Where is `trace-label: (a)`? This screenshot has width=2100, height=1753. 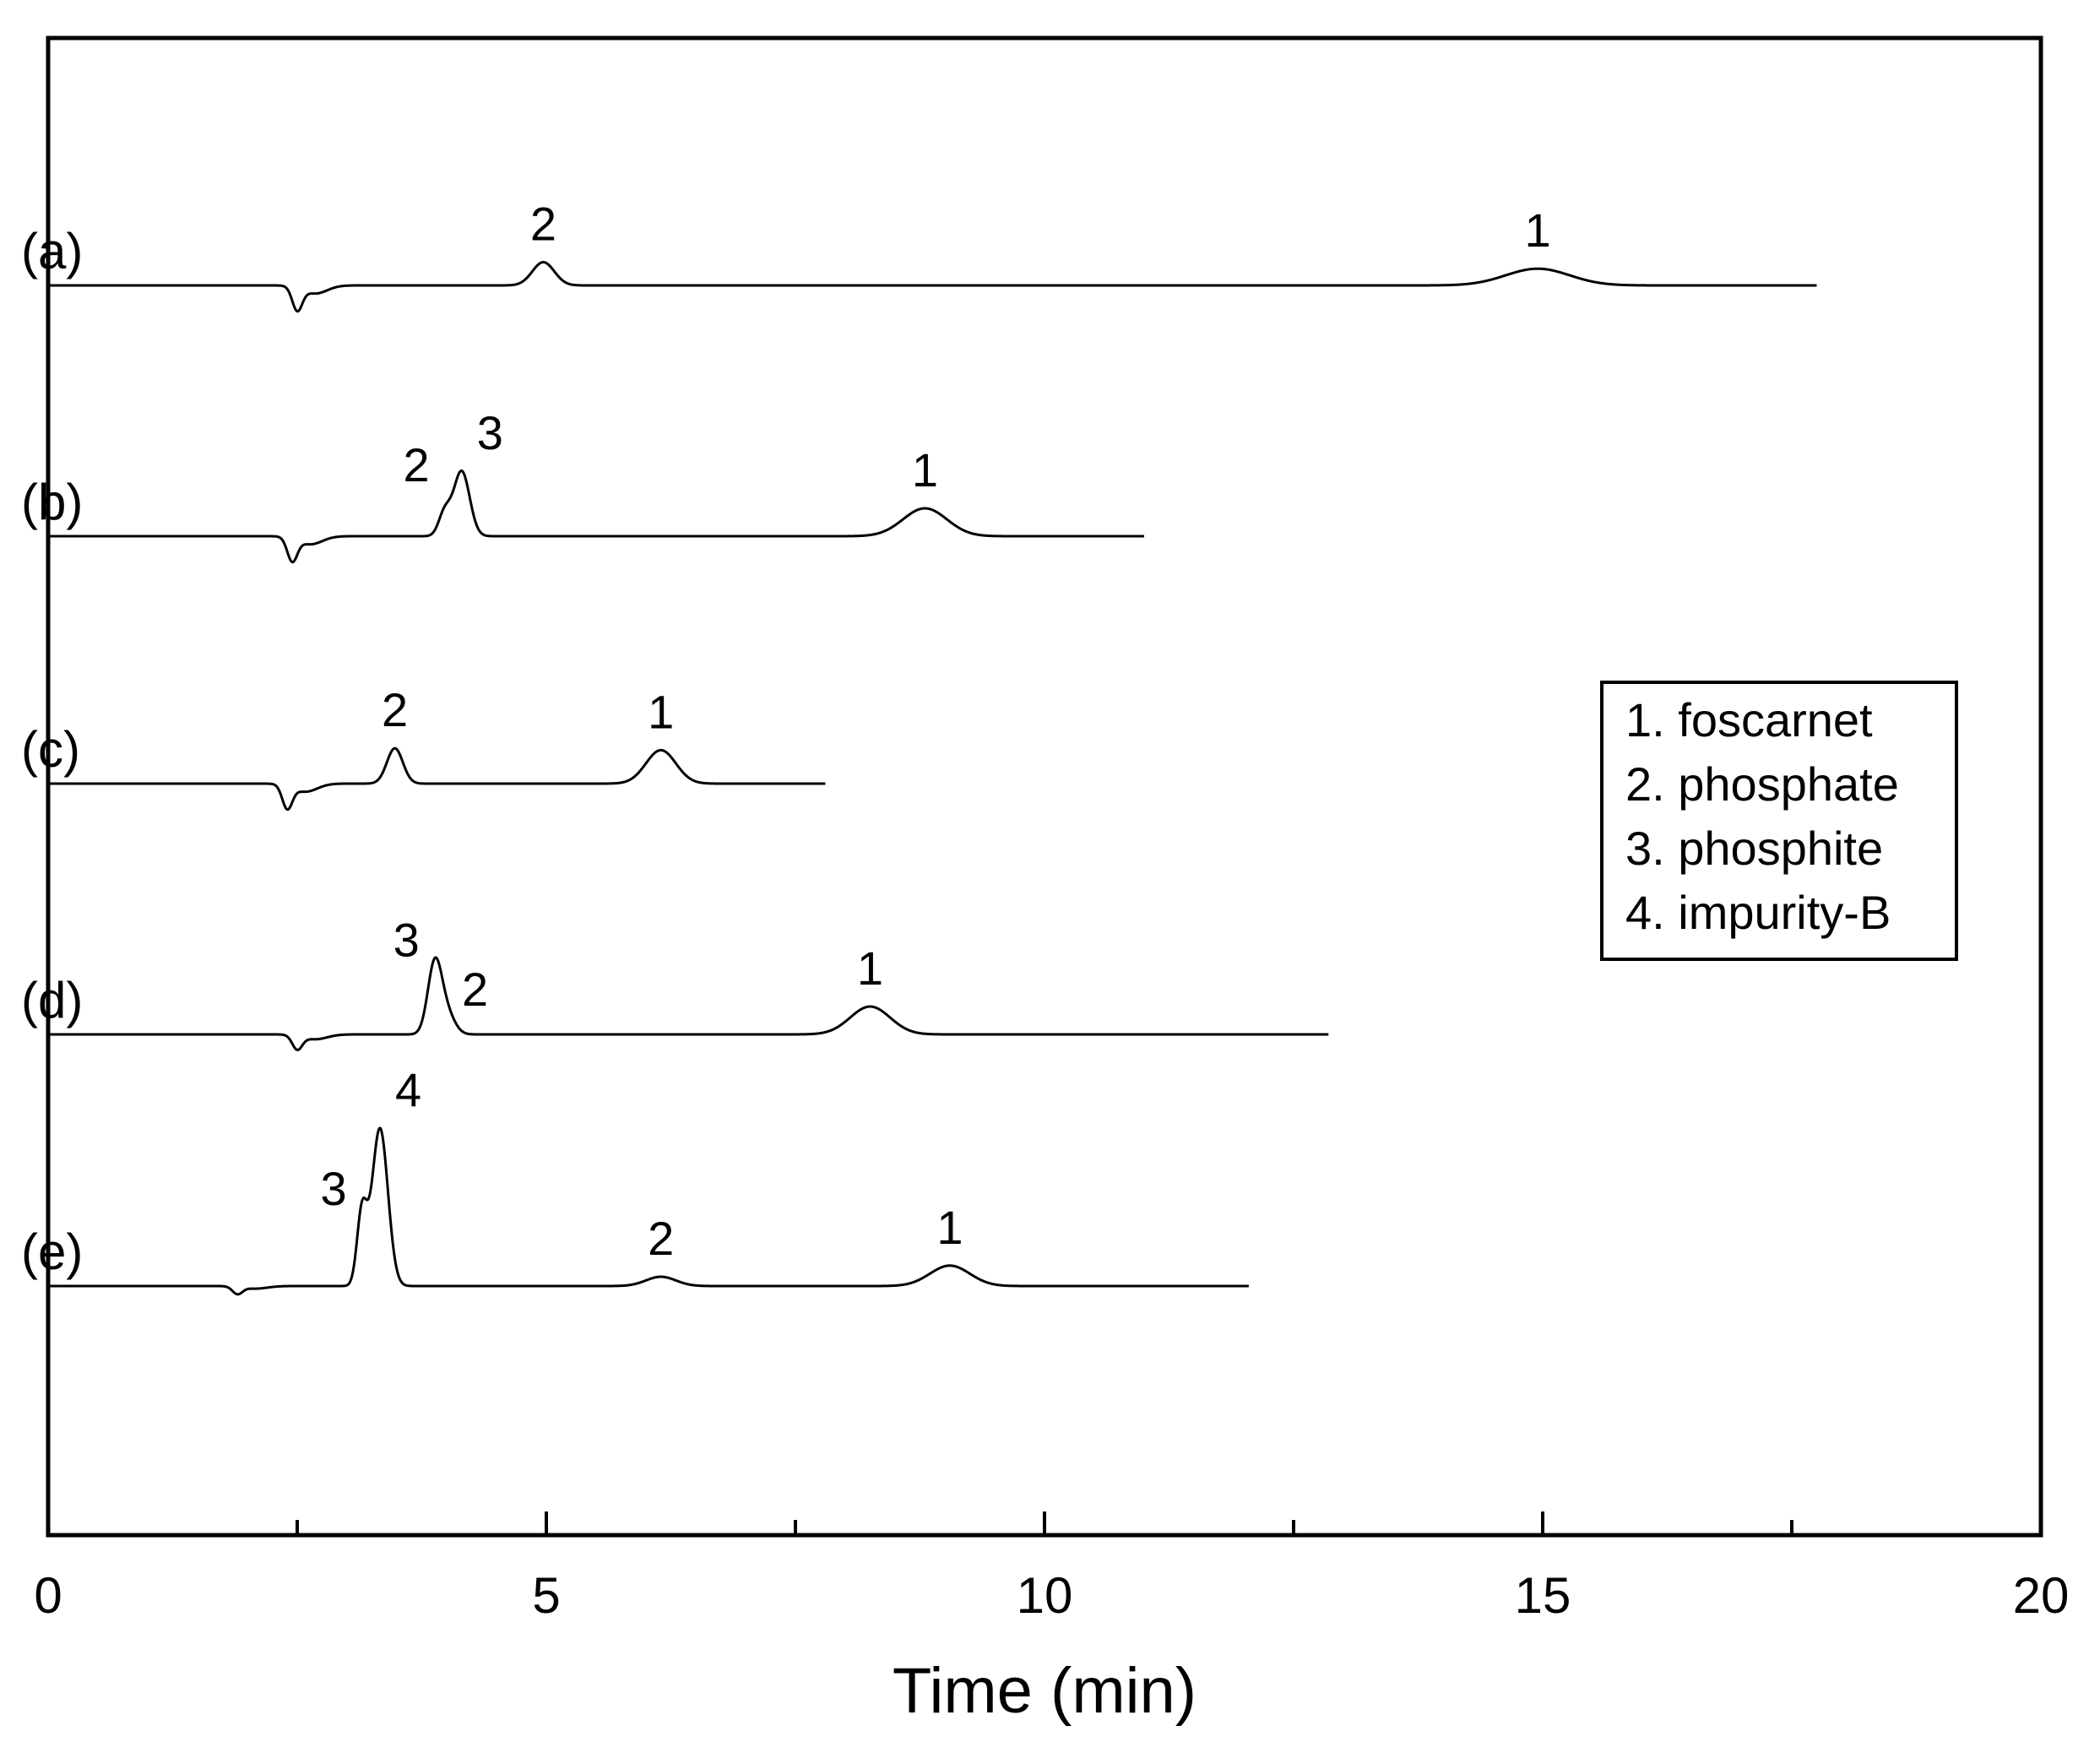
trace-label: (a) is located at coordinates (52, 251).